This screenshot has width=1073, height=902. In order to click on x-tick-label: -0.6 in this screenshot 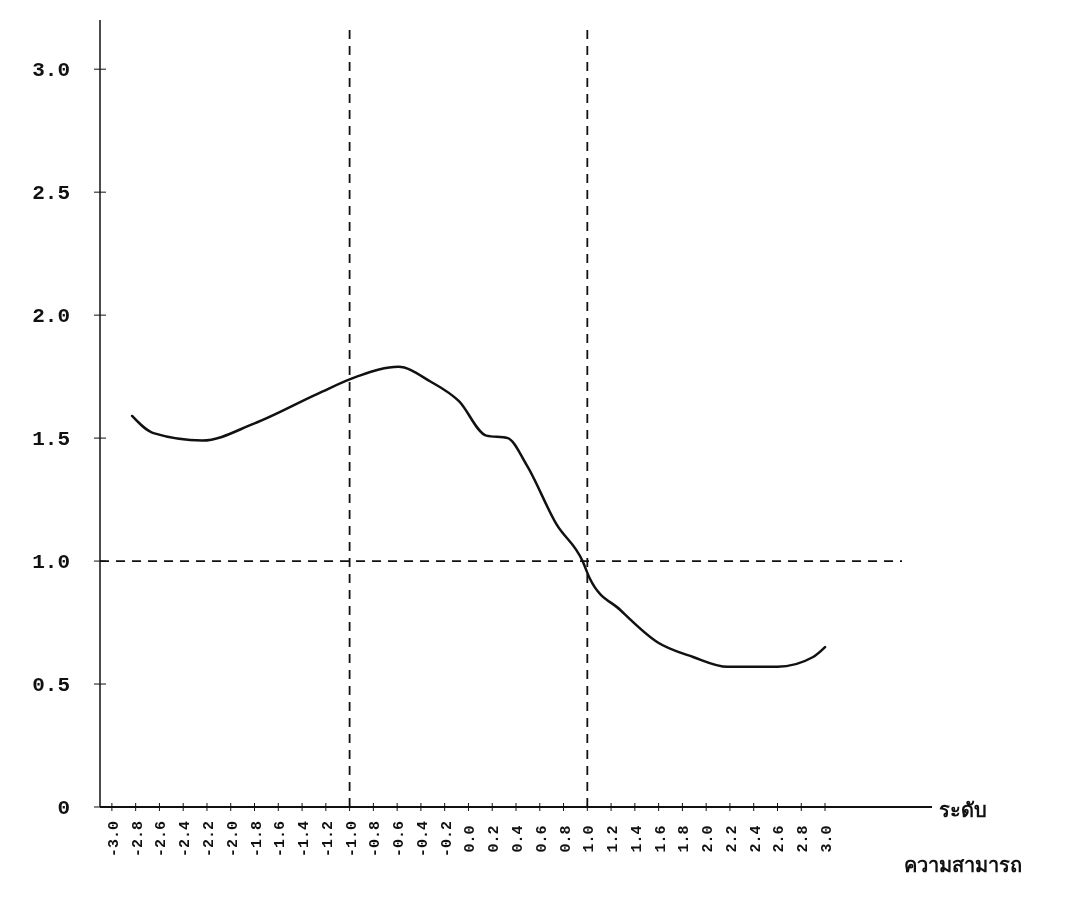, I will do `click(400, 839)`.